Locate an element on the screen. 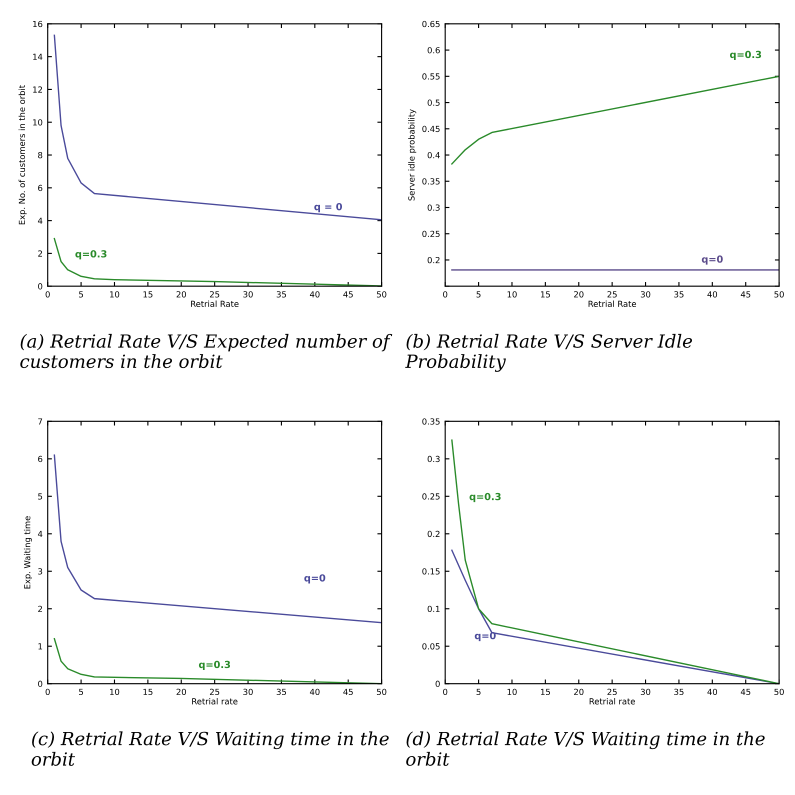 The height and width of the screenshot is (795, 795). text: (c) Retrial Rate V/S Waiting time in the orbit is located at coordinates (210, 748).